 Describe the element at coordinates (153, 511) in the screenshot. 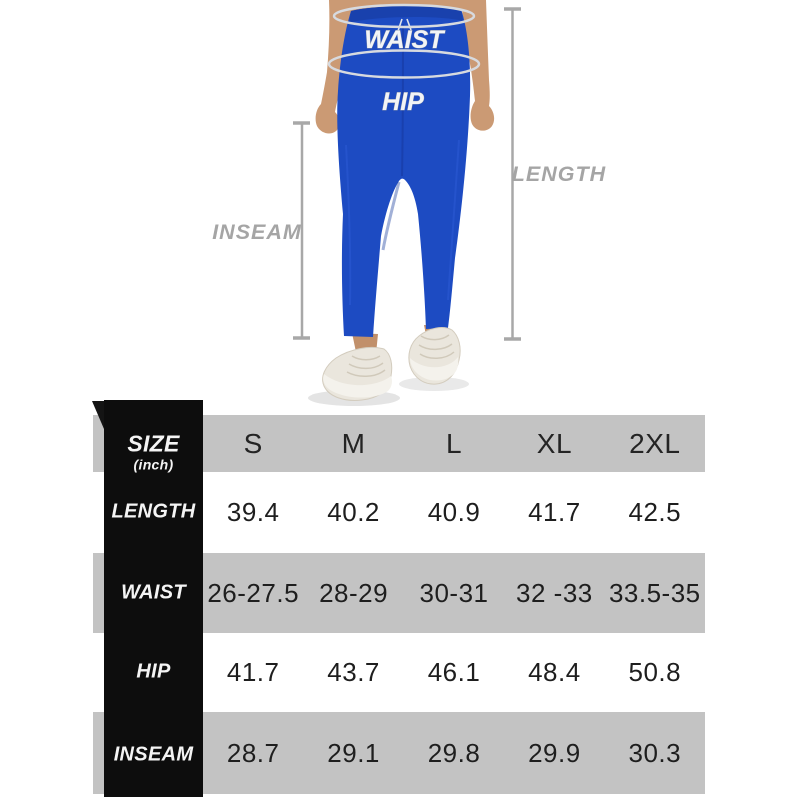

I see `row-label-length: LENGTH` at that location.